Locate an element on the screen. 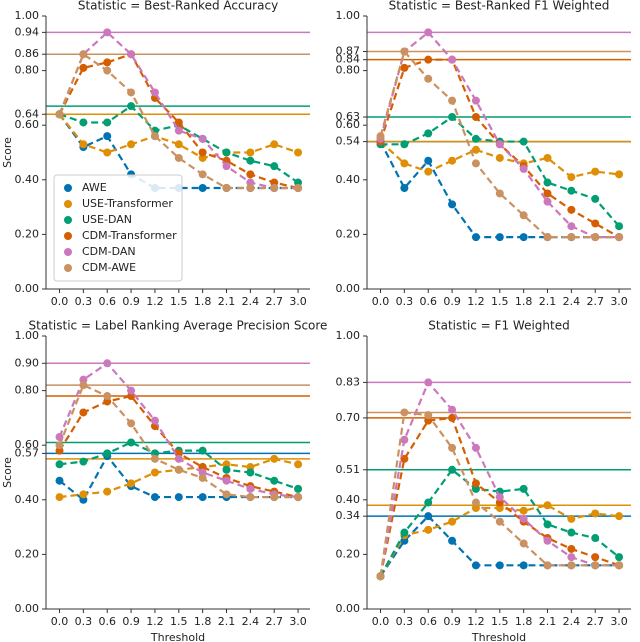 This screenshot has width=640, height=642. y-tick-label: 0.40 is located at coordinates (348, 499).